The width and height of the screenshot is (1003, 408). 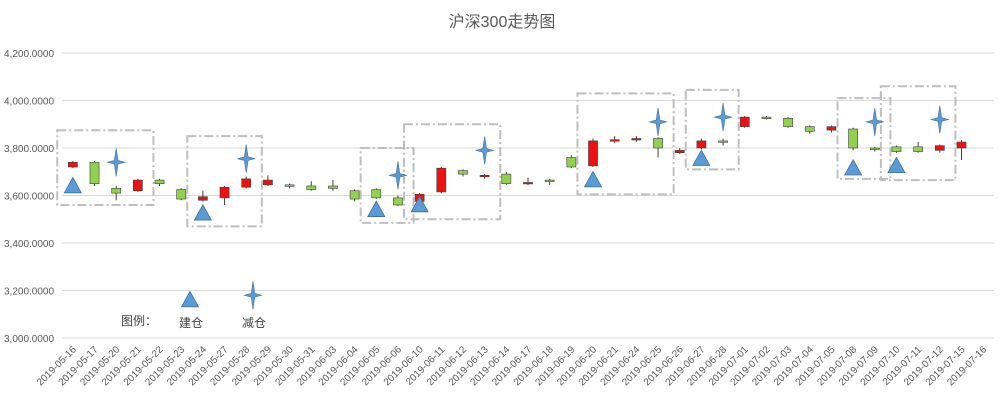 What do you see at coordinates (139, 321) in the screenshot?
I see `legend-title: 图例：` at bounding box center [139, 321].